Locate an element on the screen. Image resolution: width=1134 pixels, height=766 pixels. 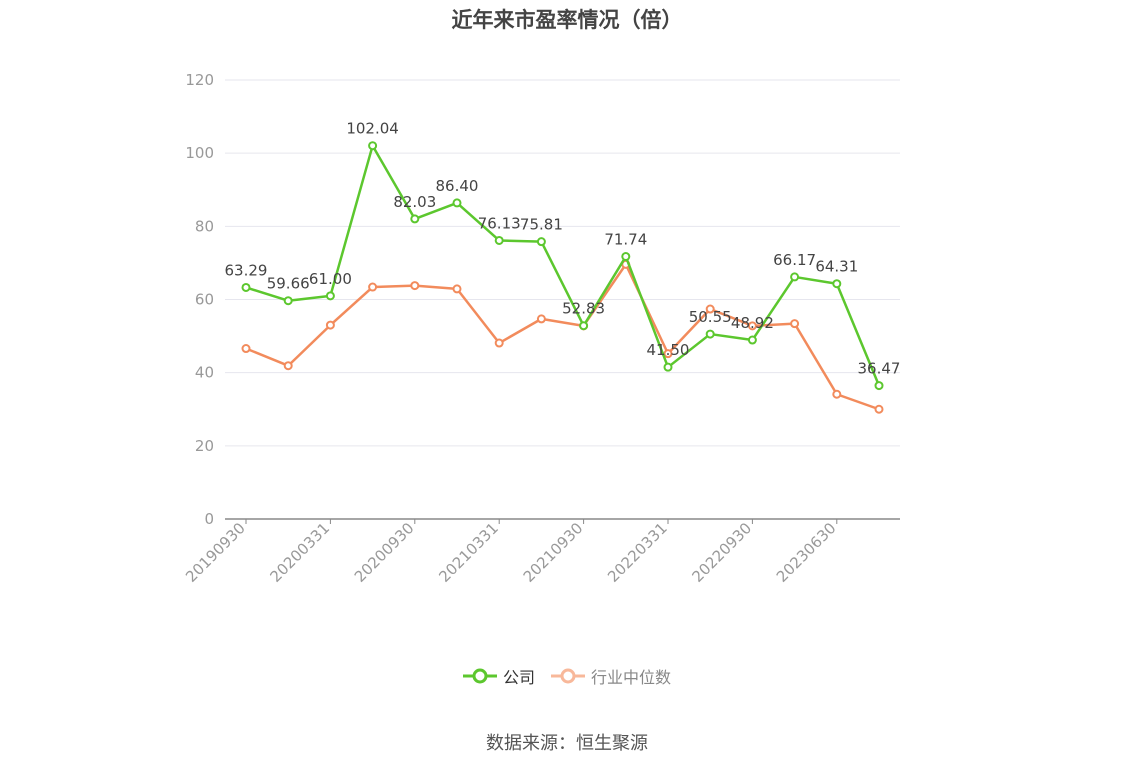
y-tick-label: 20 is located at coordinates (204, 446).